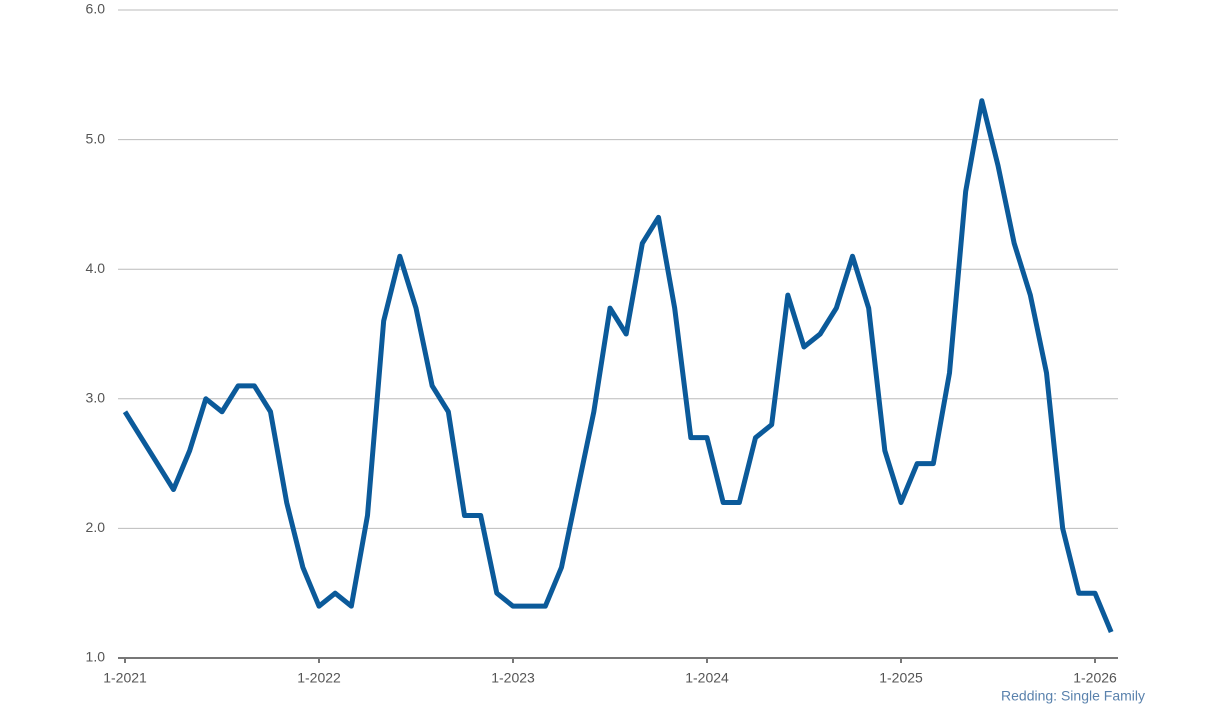  Describe the element at coordinates (96, 398) in the screenshot. I see `y-tick-label: 3.0` at that location.